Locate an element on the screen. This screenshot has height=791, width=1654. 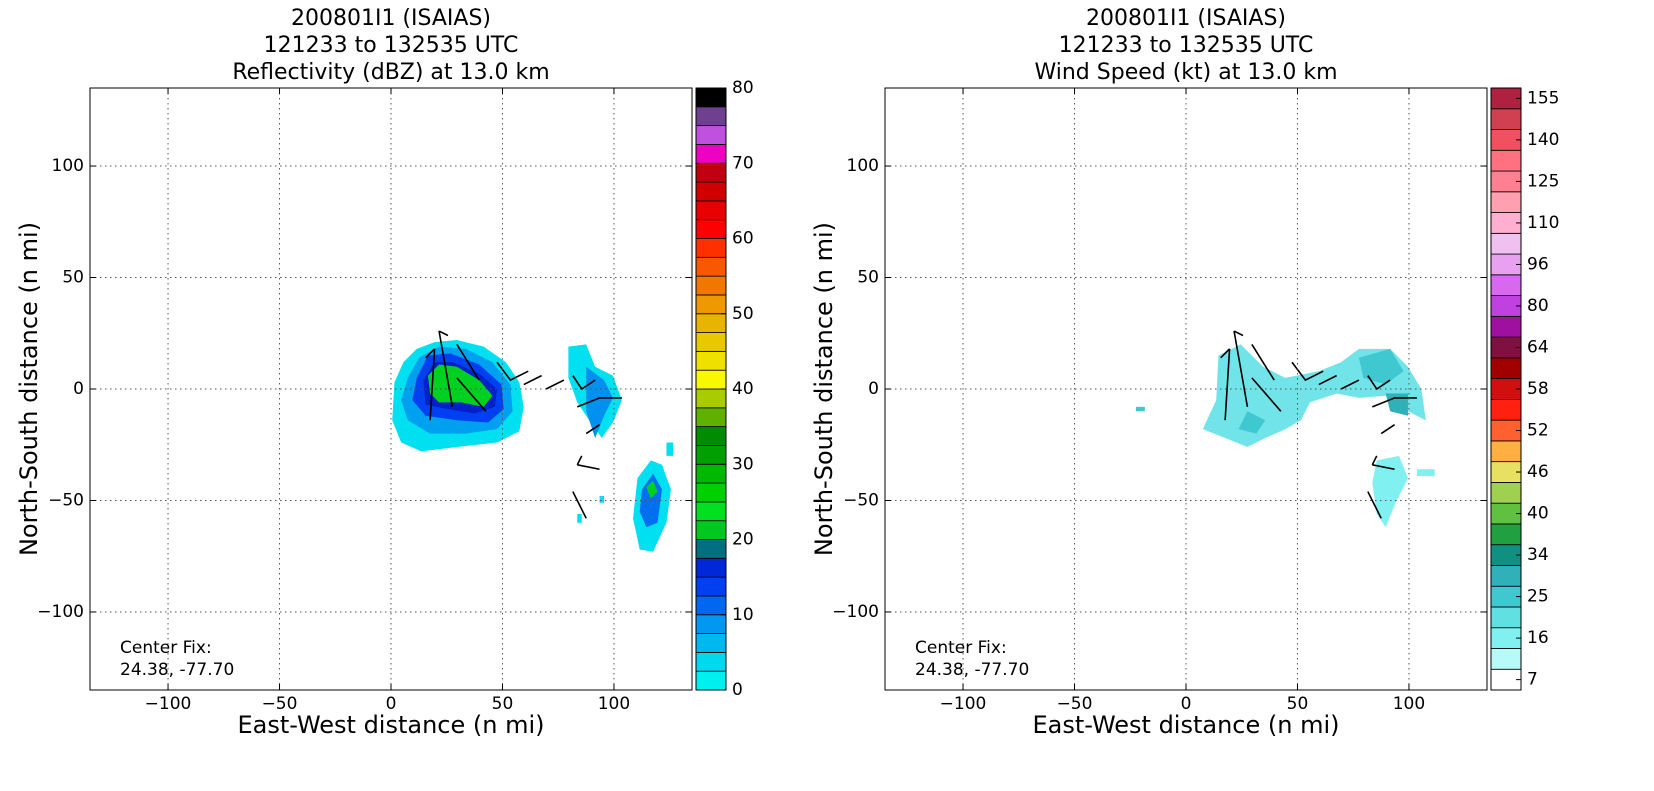
colorbar-tick-label: 7 is located at coordinates (1532, 680).